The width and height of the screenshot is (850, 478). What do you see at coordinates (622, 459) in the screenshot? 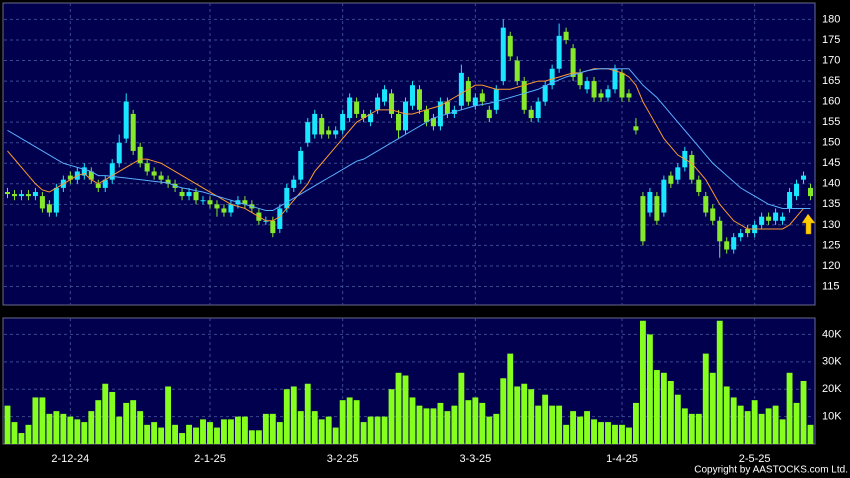
I see `x-tick-label: 1-4-25` at bounding box center [622, 459].